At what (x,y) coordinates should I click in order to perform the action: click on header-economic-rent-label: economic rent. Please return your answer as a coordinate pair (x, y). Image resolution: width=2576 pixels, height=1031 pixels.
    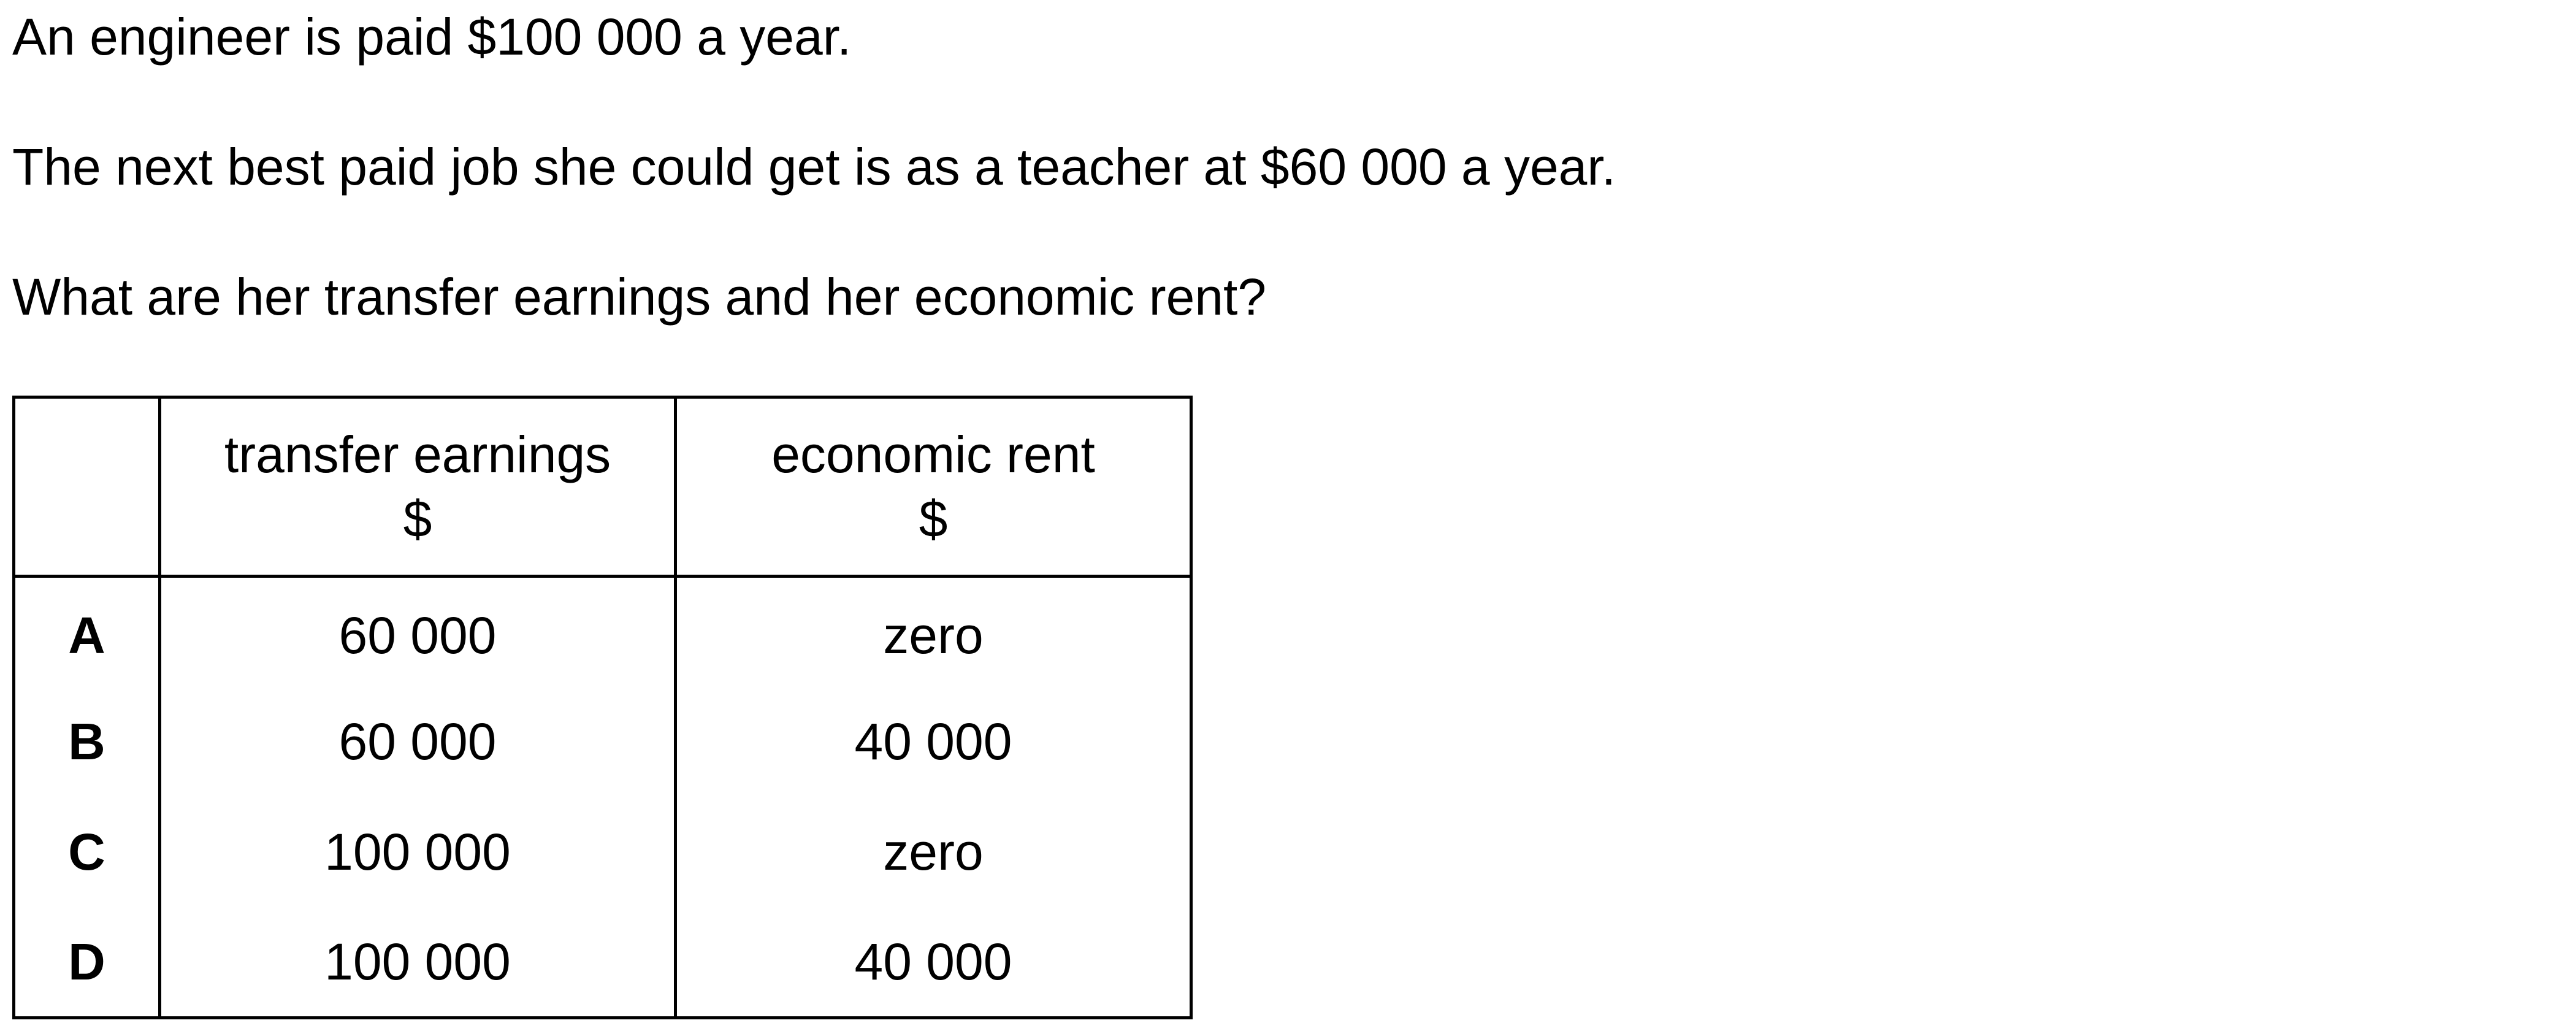
    Looking at the image, I should click on (933, 455).